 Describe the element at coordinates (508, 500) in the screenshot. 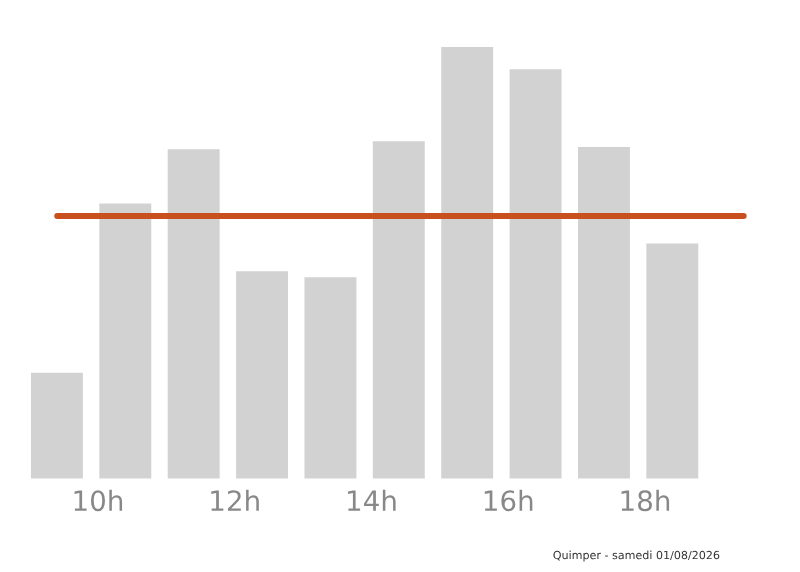

I see `x-tick-label: 16h` at that location.